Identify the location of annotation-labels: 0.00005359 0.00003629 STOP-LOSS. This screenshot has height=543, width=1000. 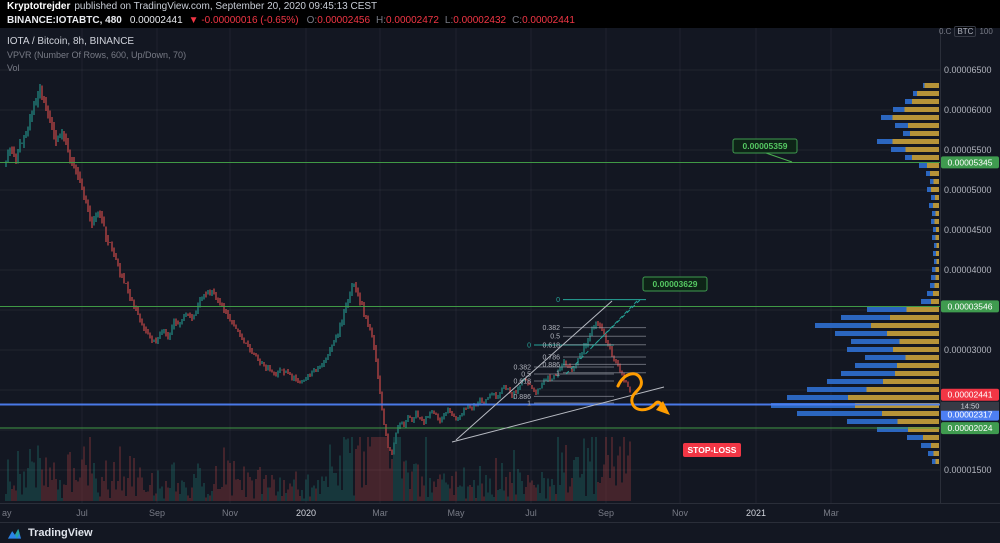
(720, 297).